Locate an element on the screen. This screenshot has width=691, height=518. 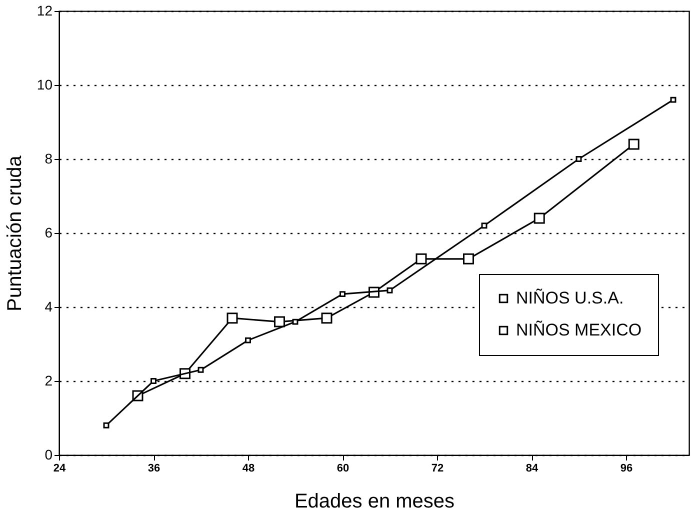
x-tick-label: 24 is located at coordinates (59, 468).